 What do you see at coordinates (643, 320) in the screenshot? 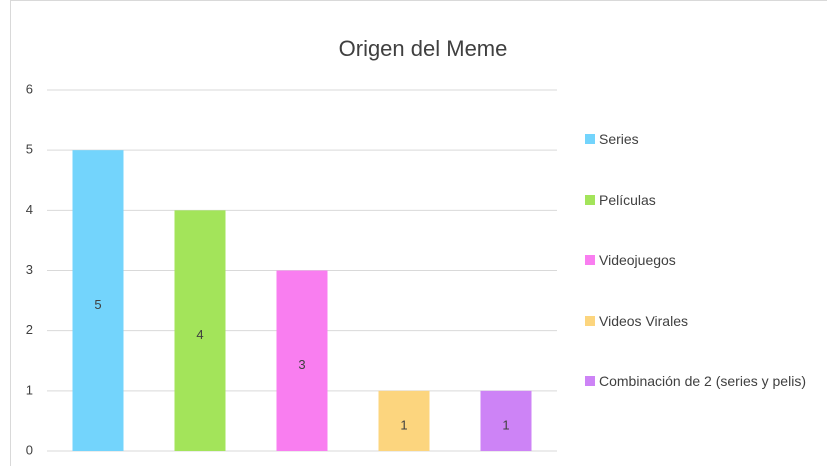
I see `legend-label: Videos Virales` at bounding box center [643, 320].